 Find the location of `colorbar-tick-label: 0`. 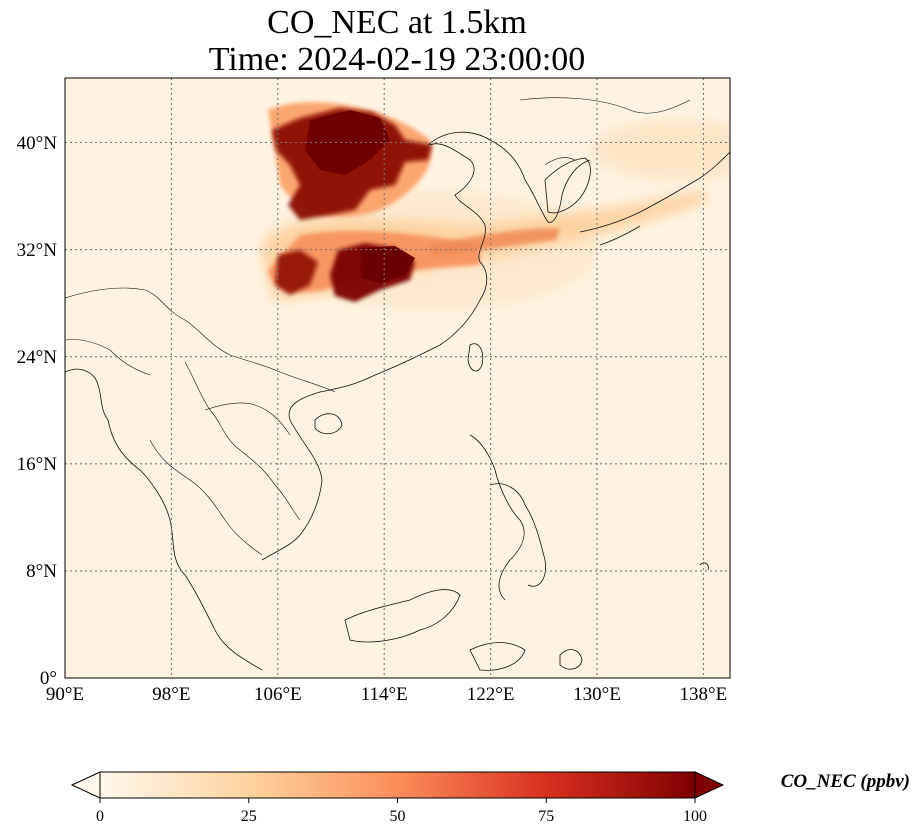

colorbar-tick-label: 0 is located at coordinates (100, 816).